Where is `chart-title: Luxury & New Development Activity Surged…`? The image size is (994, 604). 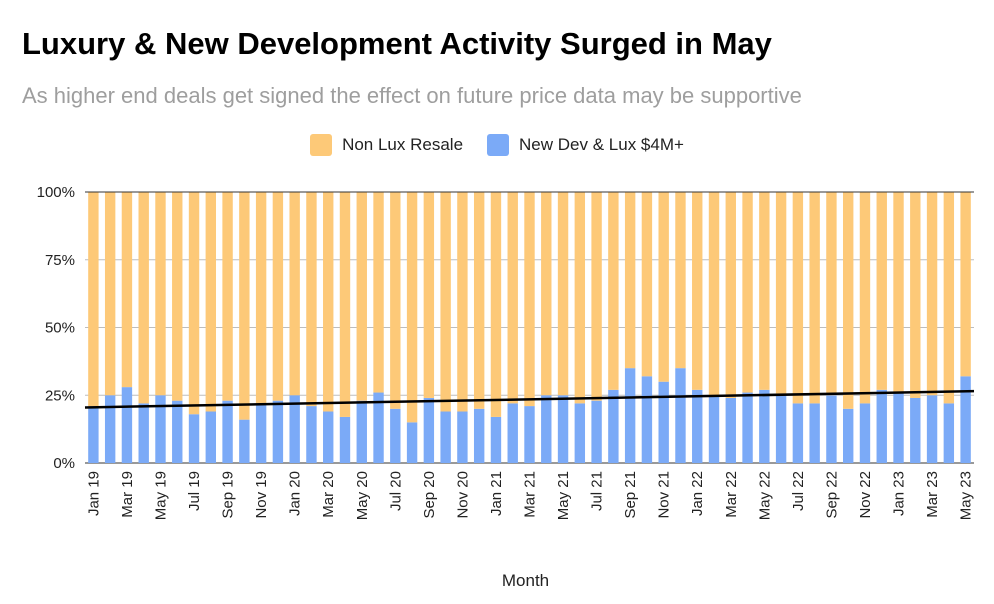 chart-title: Luxury & New Development Activity Surged… is located at coordinates (397, 43).